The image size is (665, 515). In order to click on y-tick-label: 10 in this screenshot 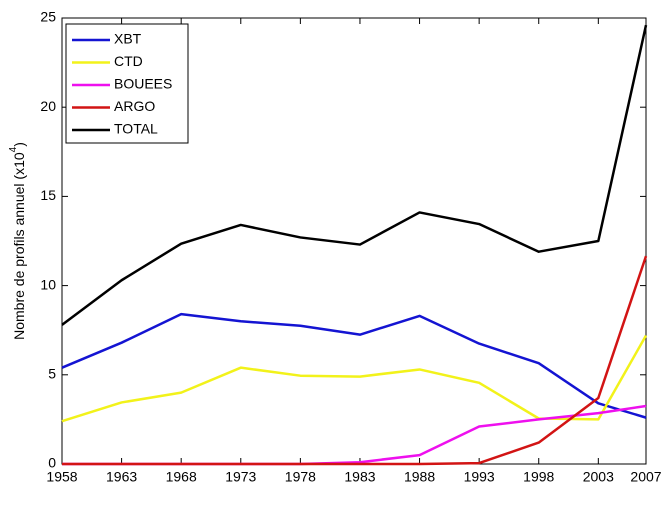, I will do `click(48, 284)`.